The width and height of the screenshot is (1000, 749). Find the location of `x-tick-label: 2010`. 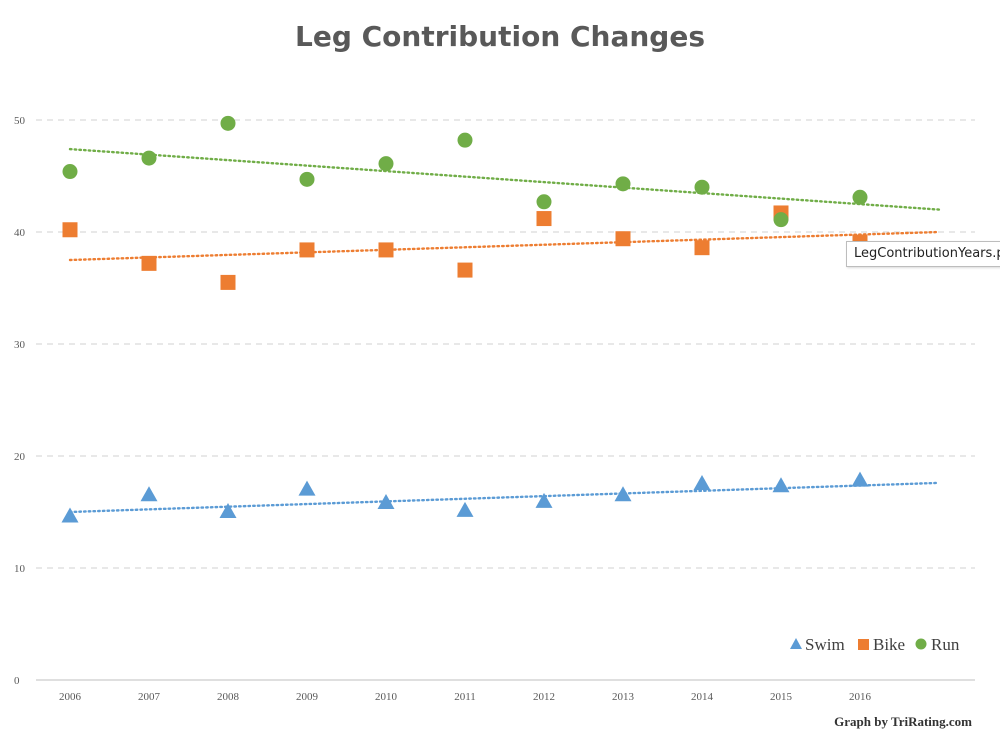

x-tick-label: 2010 is located at coordinates (386, 697).